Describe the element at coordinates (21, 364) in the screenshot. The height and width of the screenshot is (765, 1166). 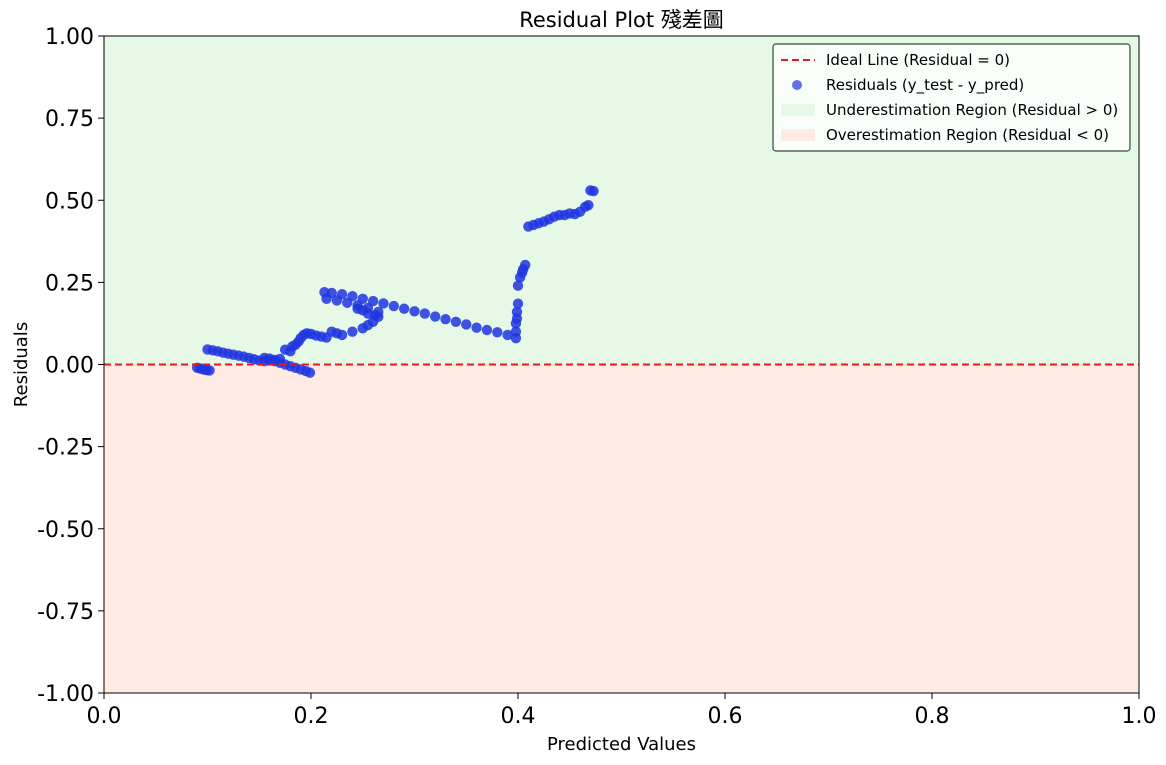
I see `y-axis-label: Residuals` at that location.